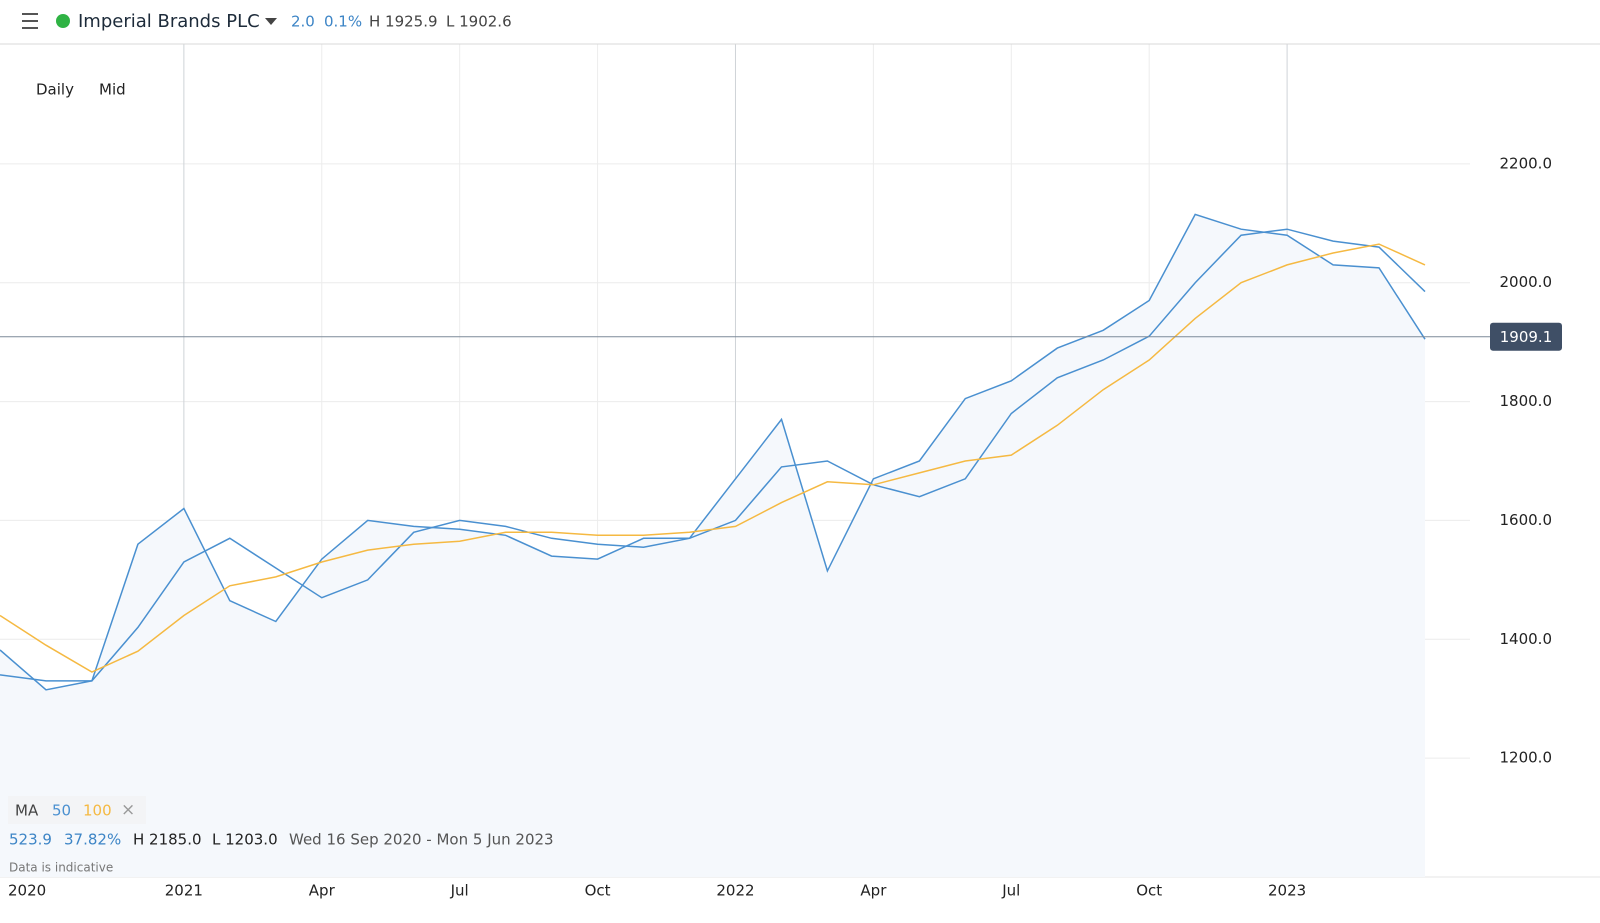  I want to click on last-price-label: 1909.1, so click(1526, 337).